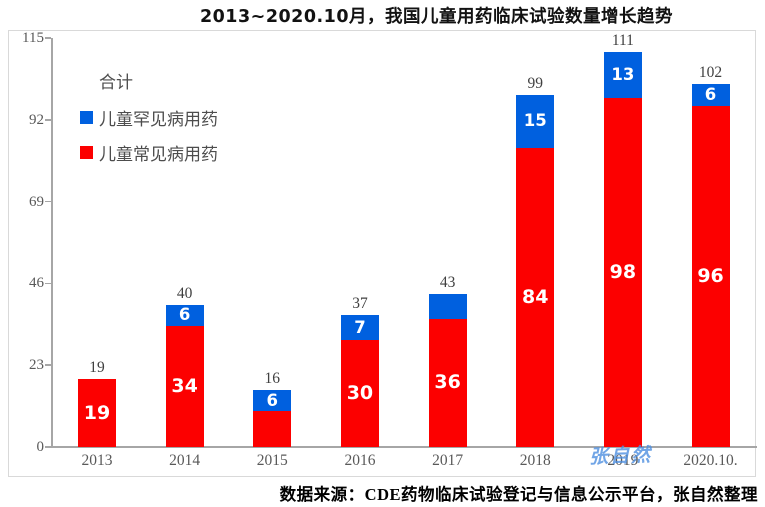 This screenshot has height=507, width=765. Describe the element at coordinates (36, 119) in the screenshot. I see `y-tick-label: 92` at that location.